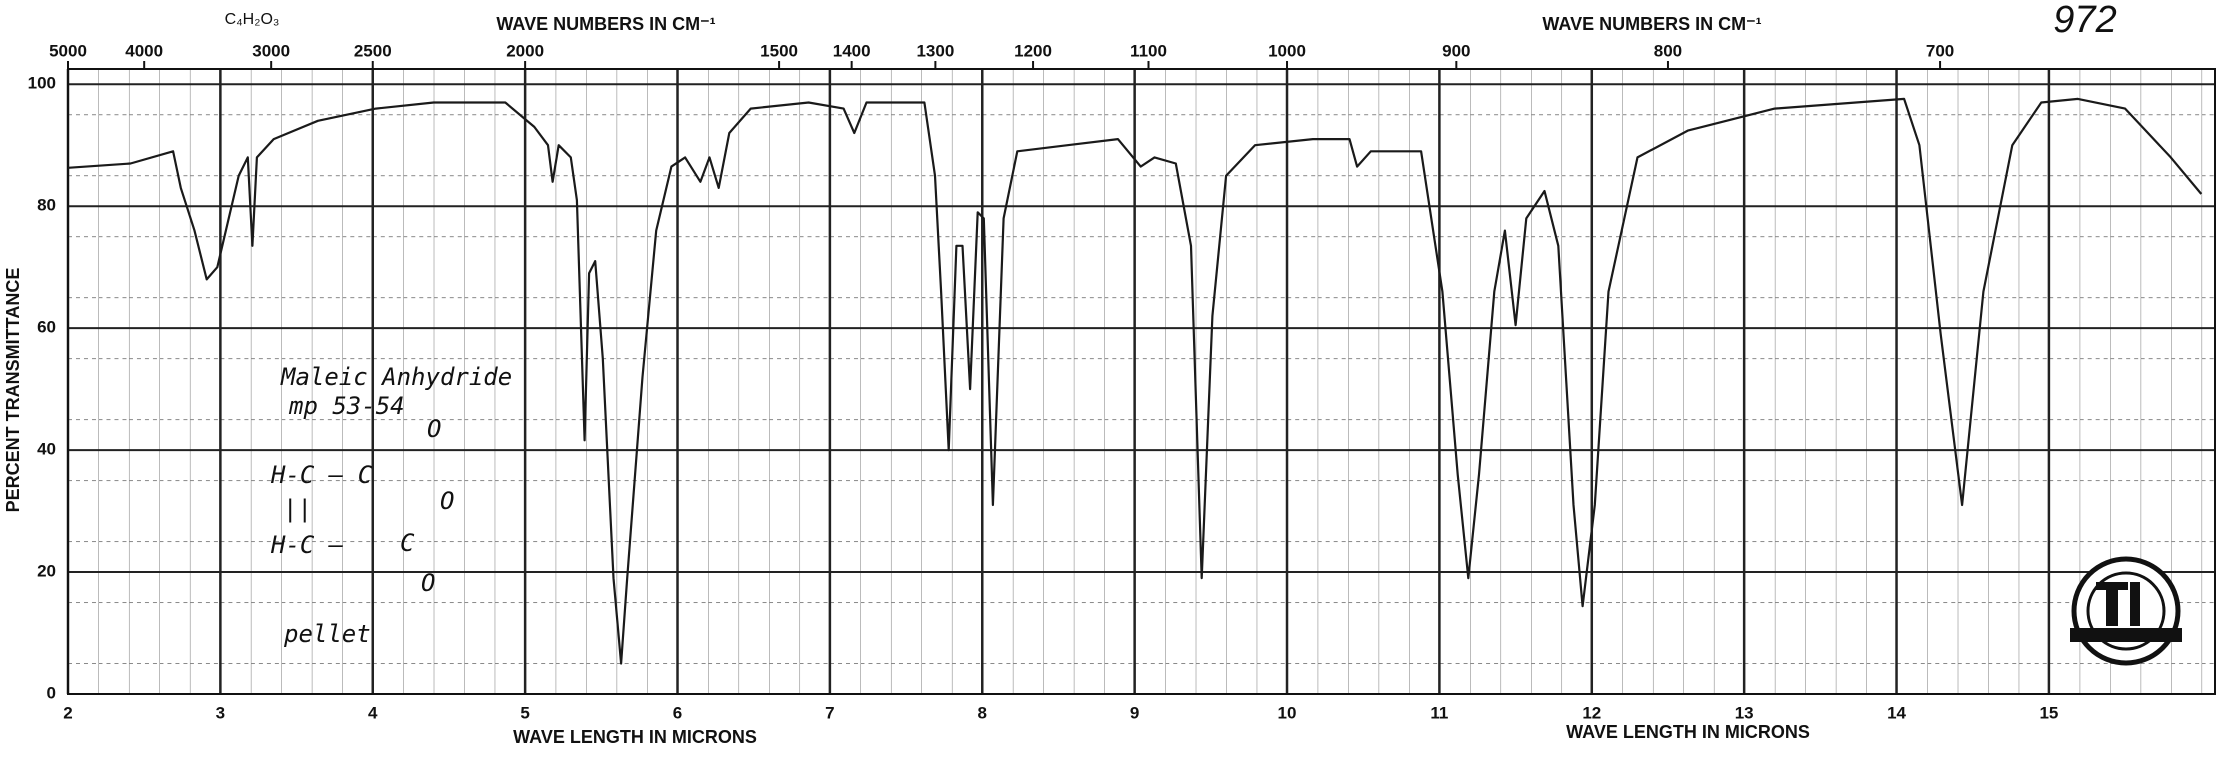 The width and height of the screenshot is (2229, 784). I want to click on top-tick-label: 1300, so click(935, 50).